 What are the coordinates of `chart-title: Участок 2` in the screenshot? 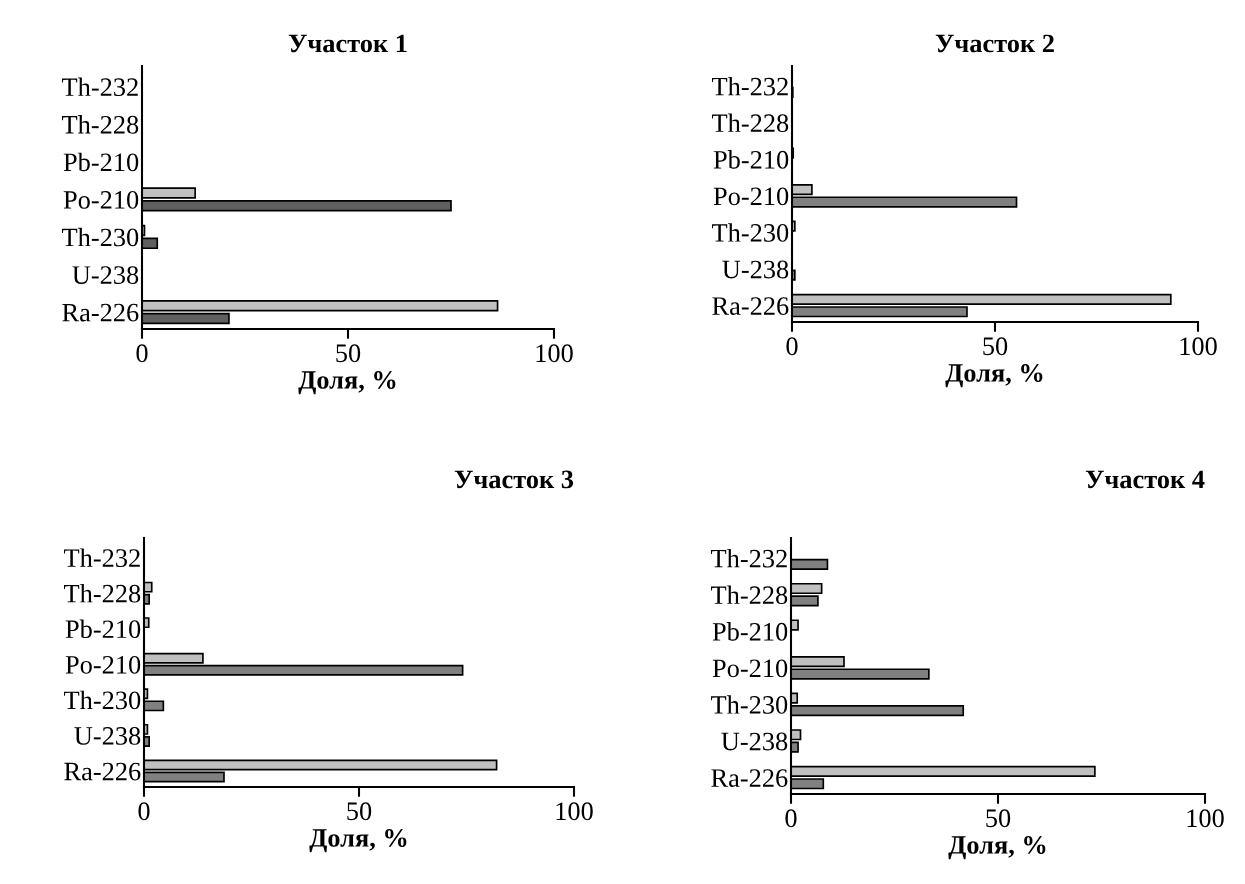 It's located at (994, 43).